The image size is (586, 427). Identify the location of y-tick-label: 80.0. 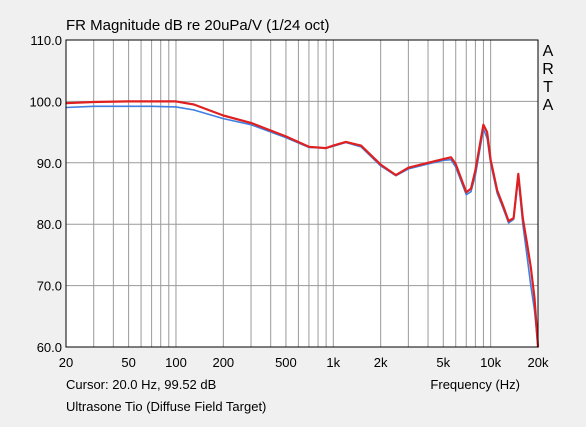
(49, 224).